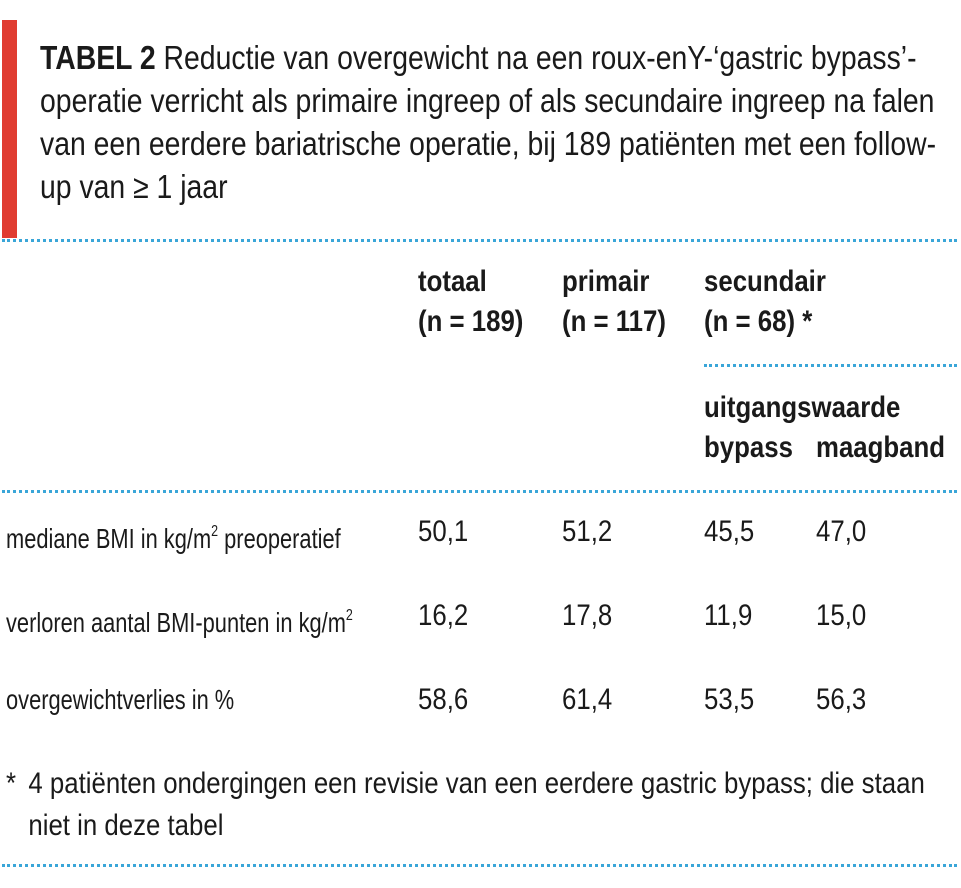 This screenshot has width=961, height=888. Describe the element at coordinates (587, 615) in the screenshot. I see `cell-primair: 17,8` at that location.